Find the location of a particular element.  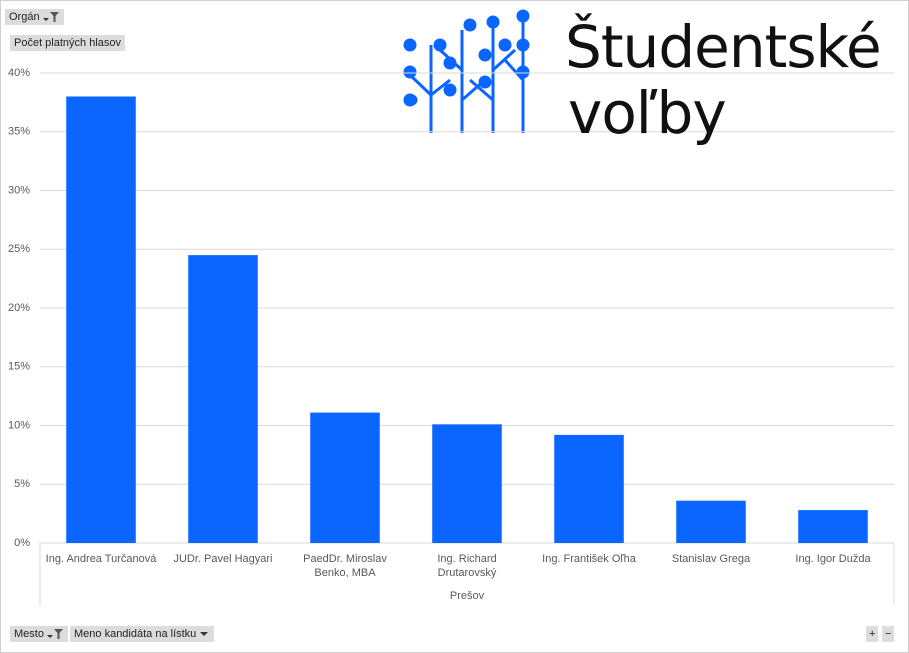

filter-label: Orgán is located at coordinates (24, 17).